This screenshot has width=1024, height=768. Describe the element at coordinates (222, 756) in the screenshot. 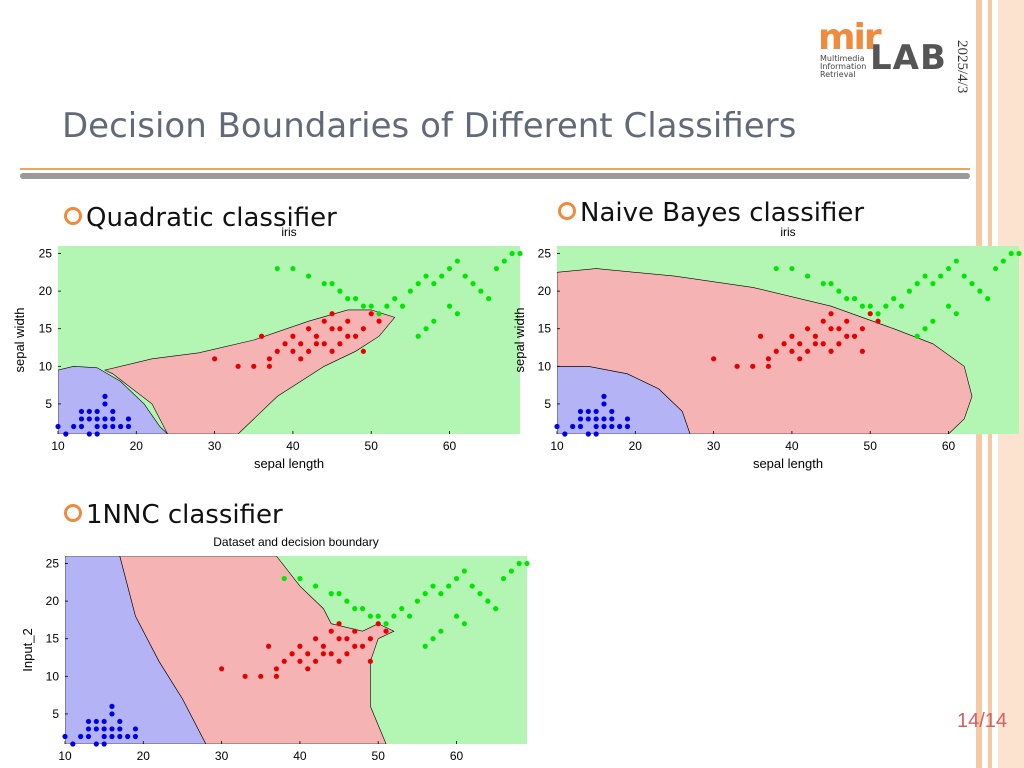

I see `x-tick-label: 30` at that location.